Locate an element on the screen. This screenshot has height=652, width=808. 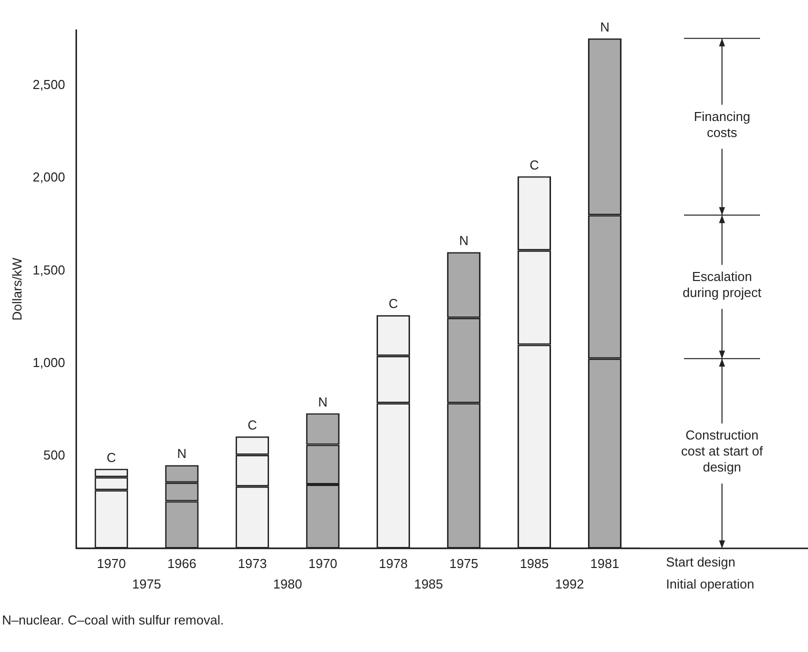
y-tick-label: 2,000 is located at coordinates (49, 177).